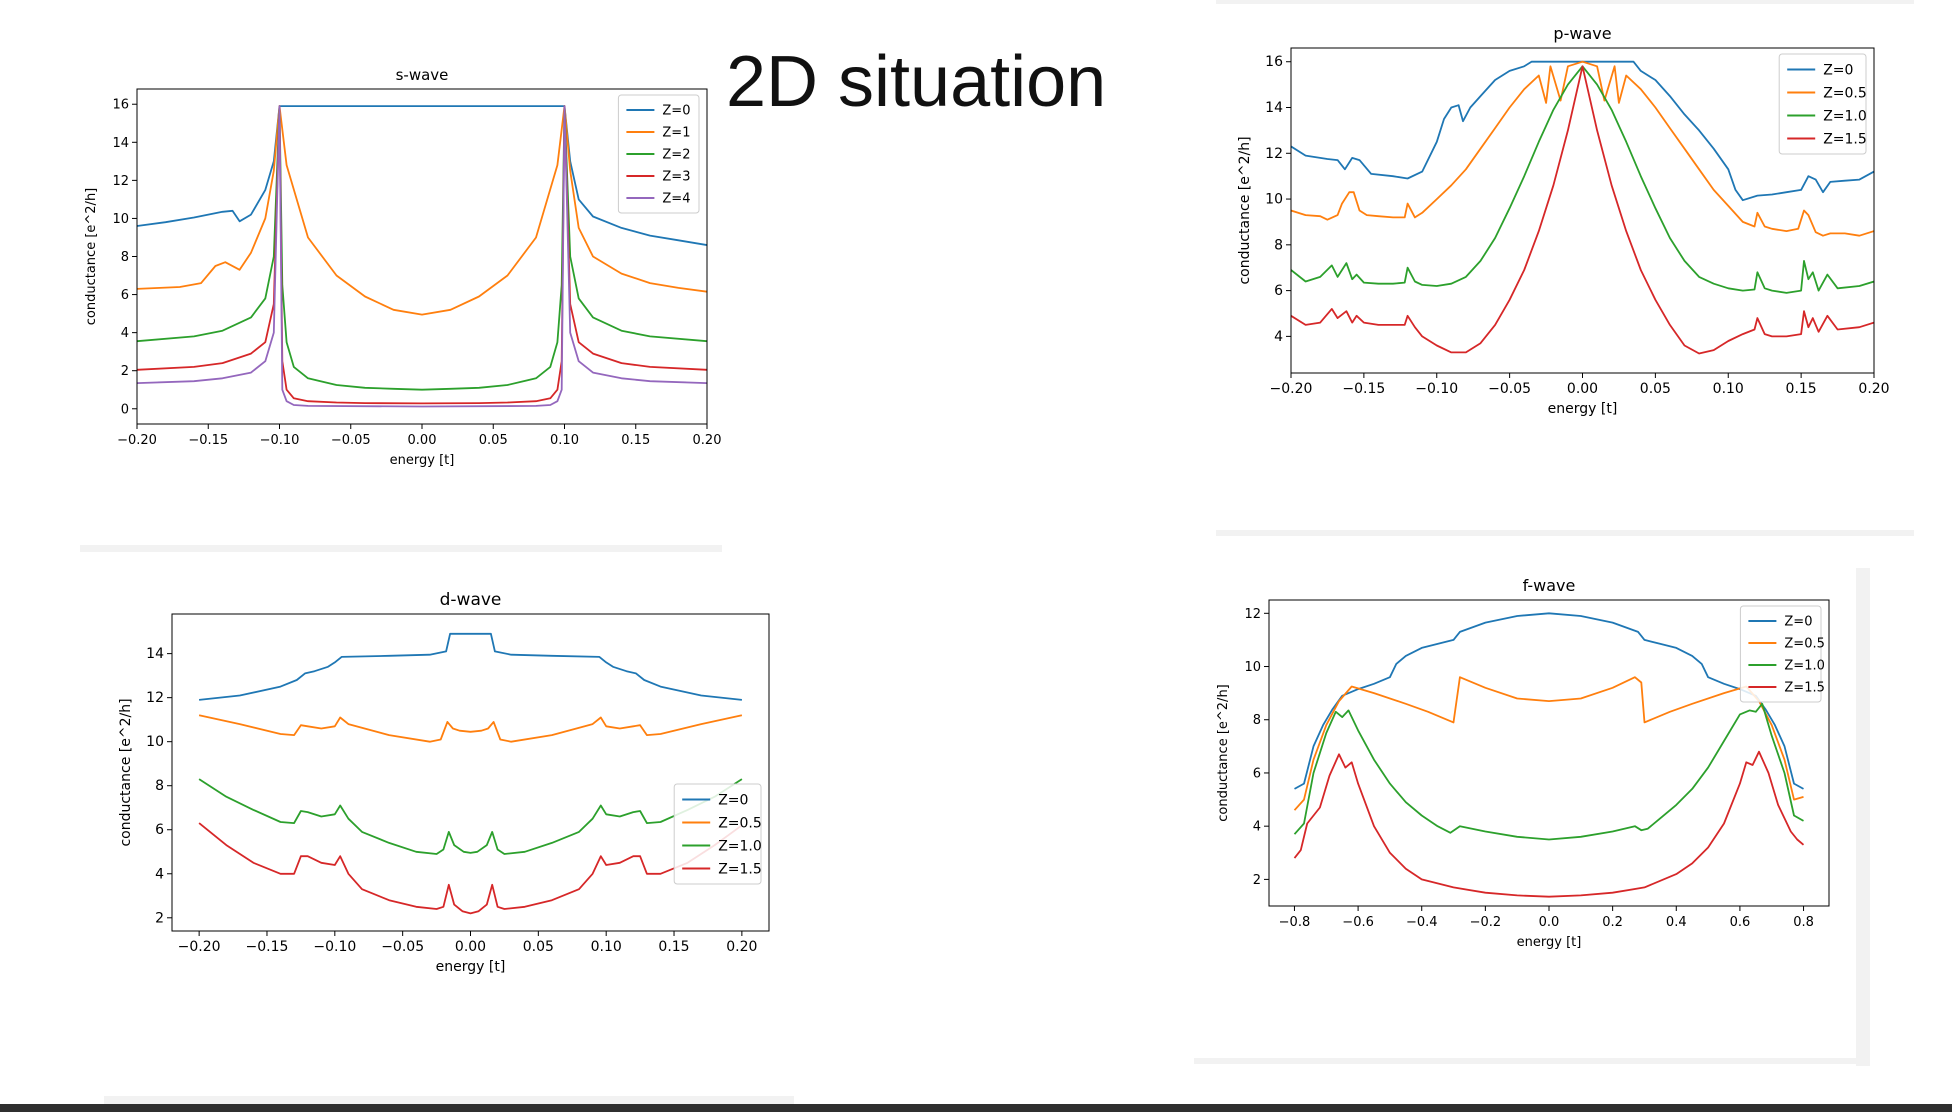  What do you see at coordinates (1509, 389) in the screenshot?
I see `x-tick-label: −0.05` at bounding box center [1509, 389].